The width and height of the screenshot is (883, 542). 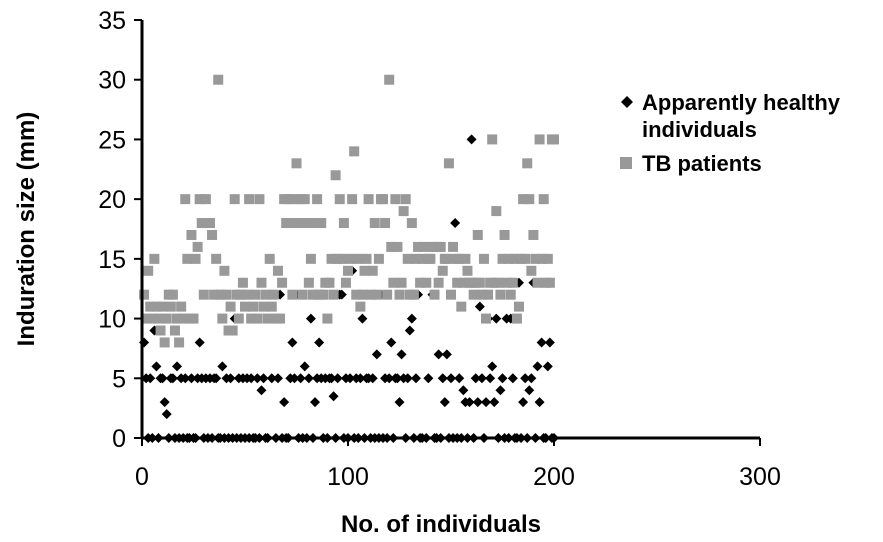 What do you see at coordinates (554, 477) in the screenshot?
I see `x-tick-label: 200` at bounding box center [554, 477].